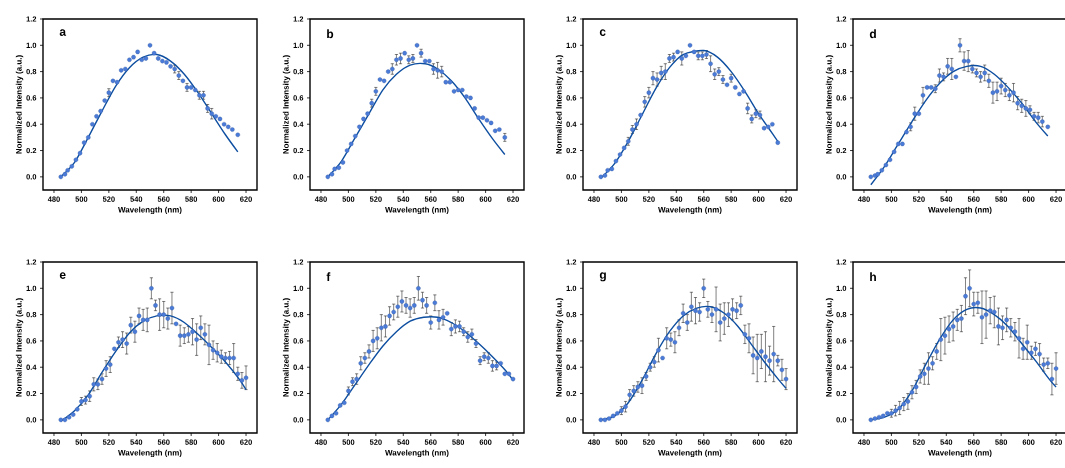  Describe the element at coordinates (602, 277) in the screenshot. I see `text: g` at that location.